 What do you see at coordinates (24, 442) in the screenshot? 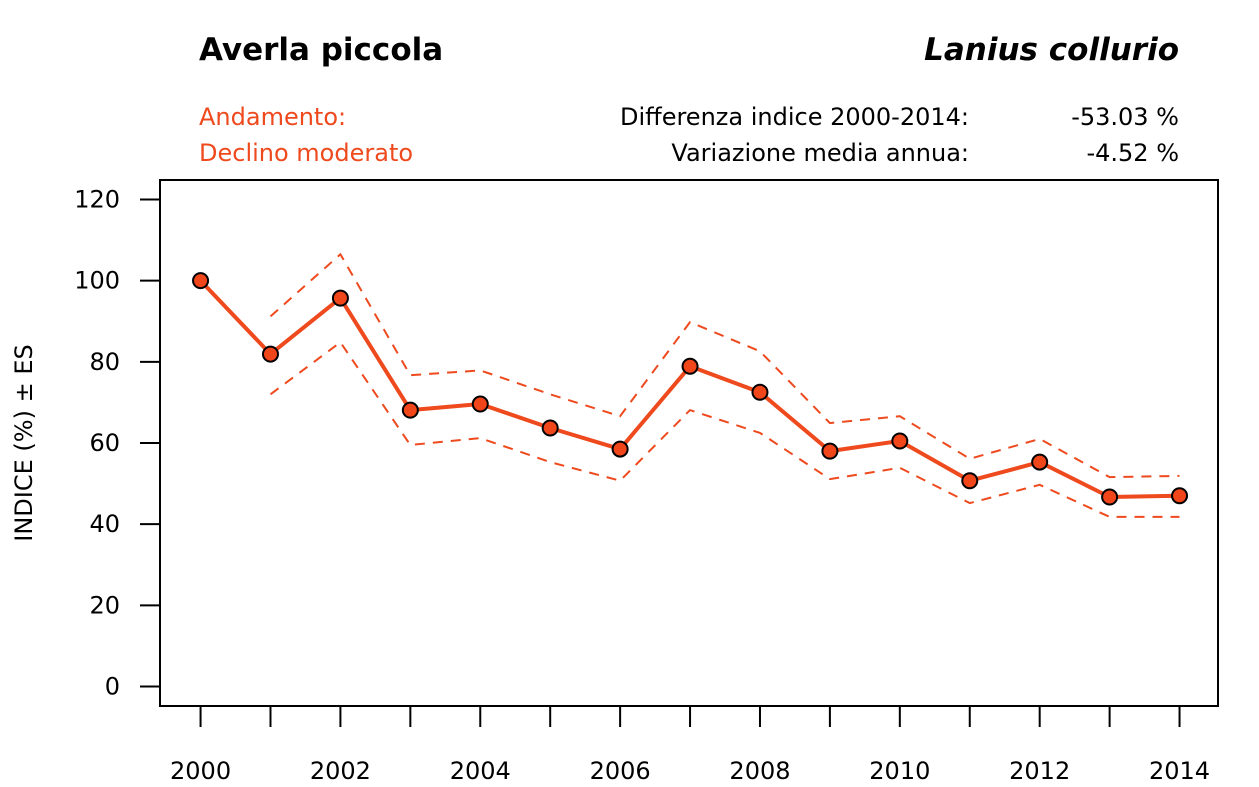
I see `y-axis-label: INDICE (%) ± ES` at bounding box center [24, 442].